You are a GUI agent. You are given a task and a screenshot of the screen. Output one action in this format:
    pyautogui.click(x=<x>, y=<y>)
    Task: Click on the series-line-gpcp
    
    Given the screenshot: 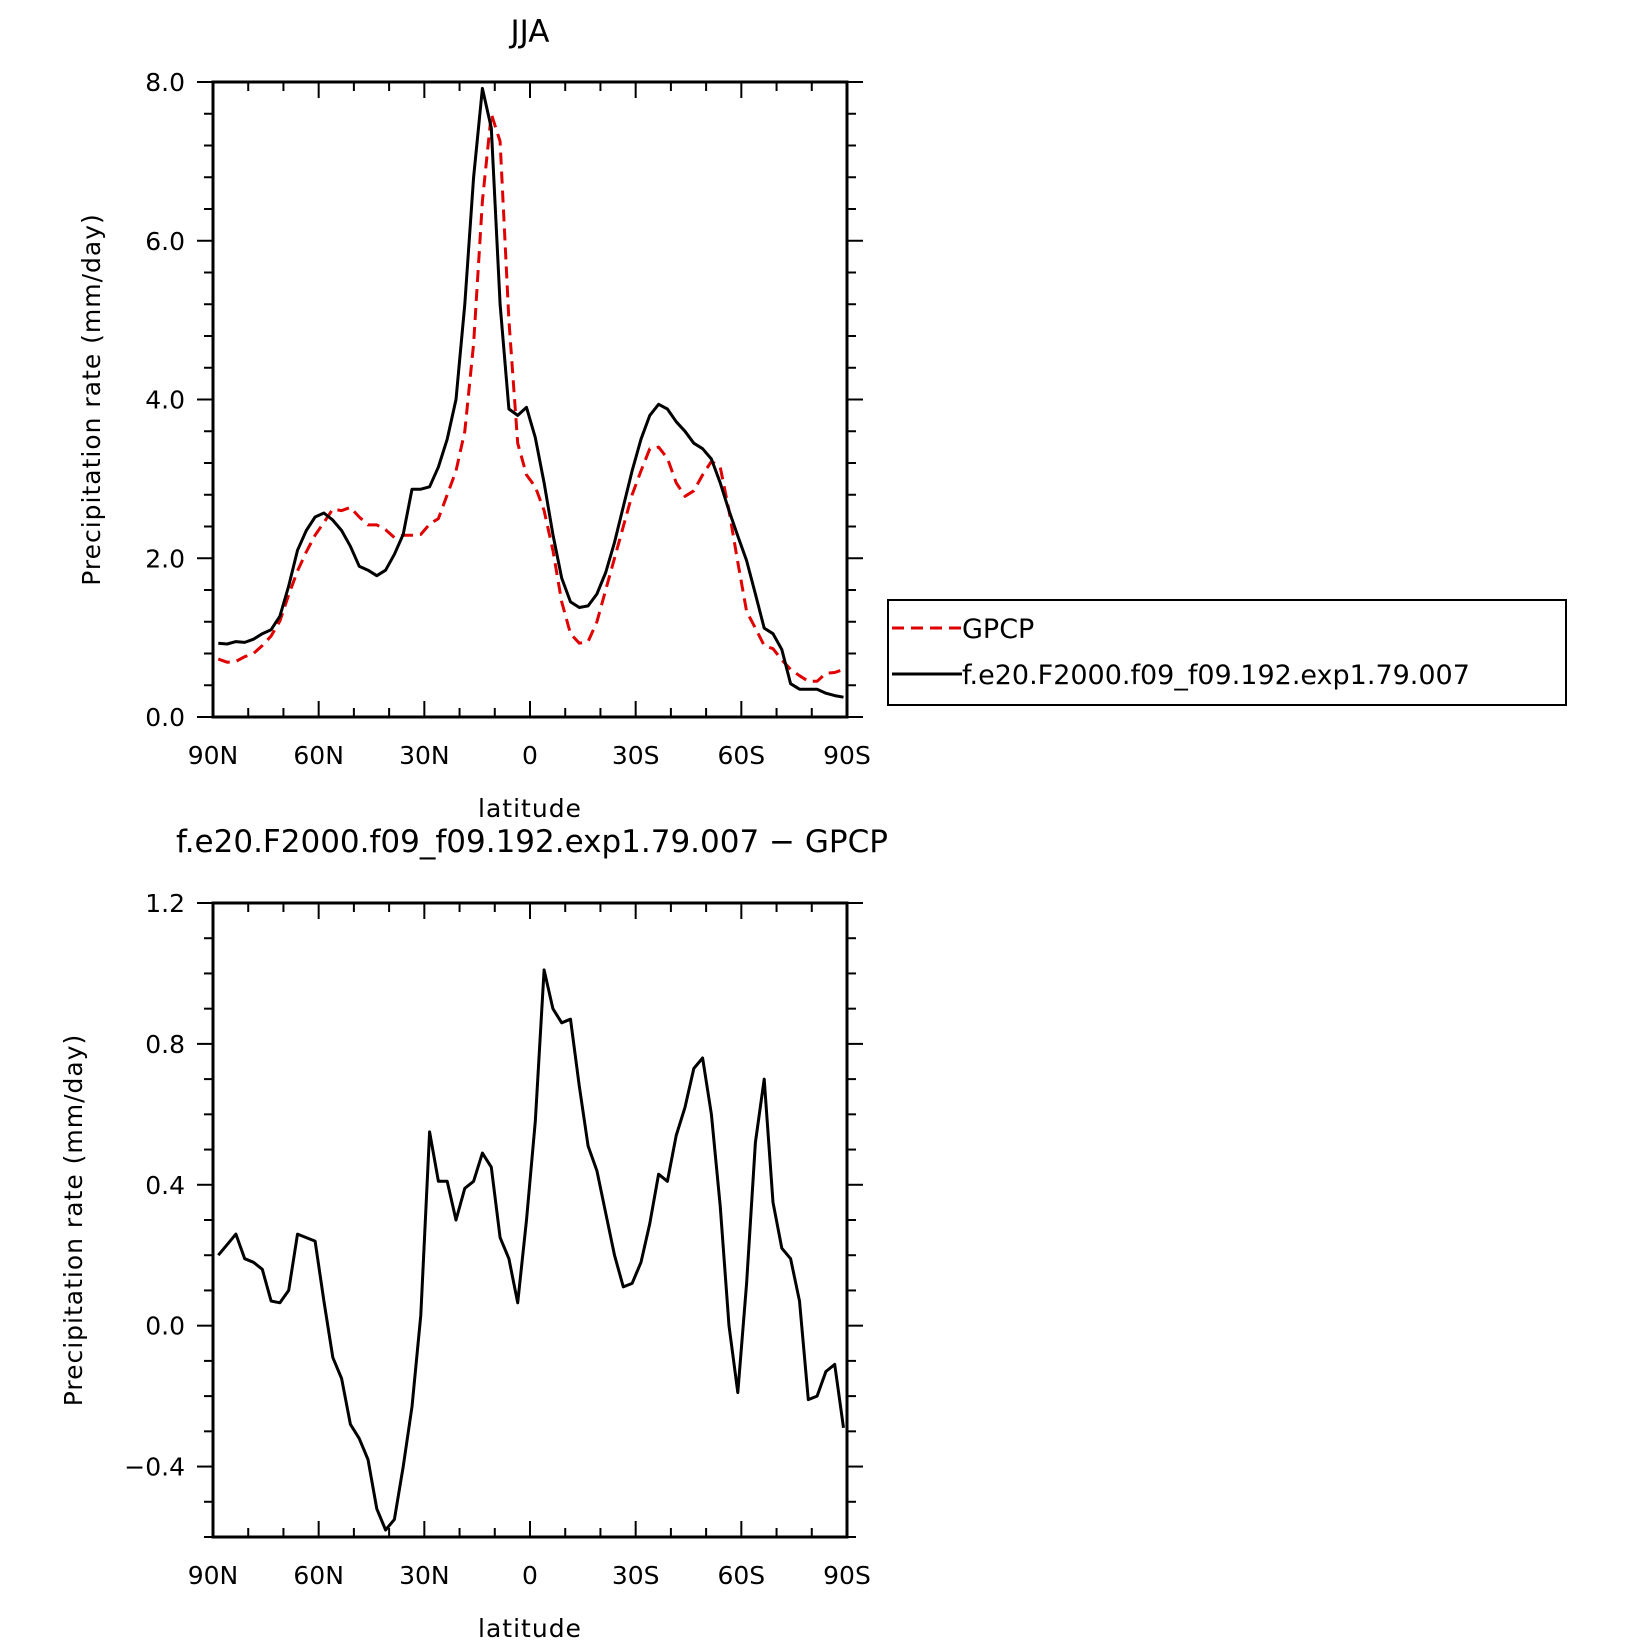 What is the action you would take?
    pyautogui.click(x=530, y=397)
    